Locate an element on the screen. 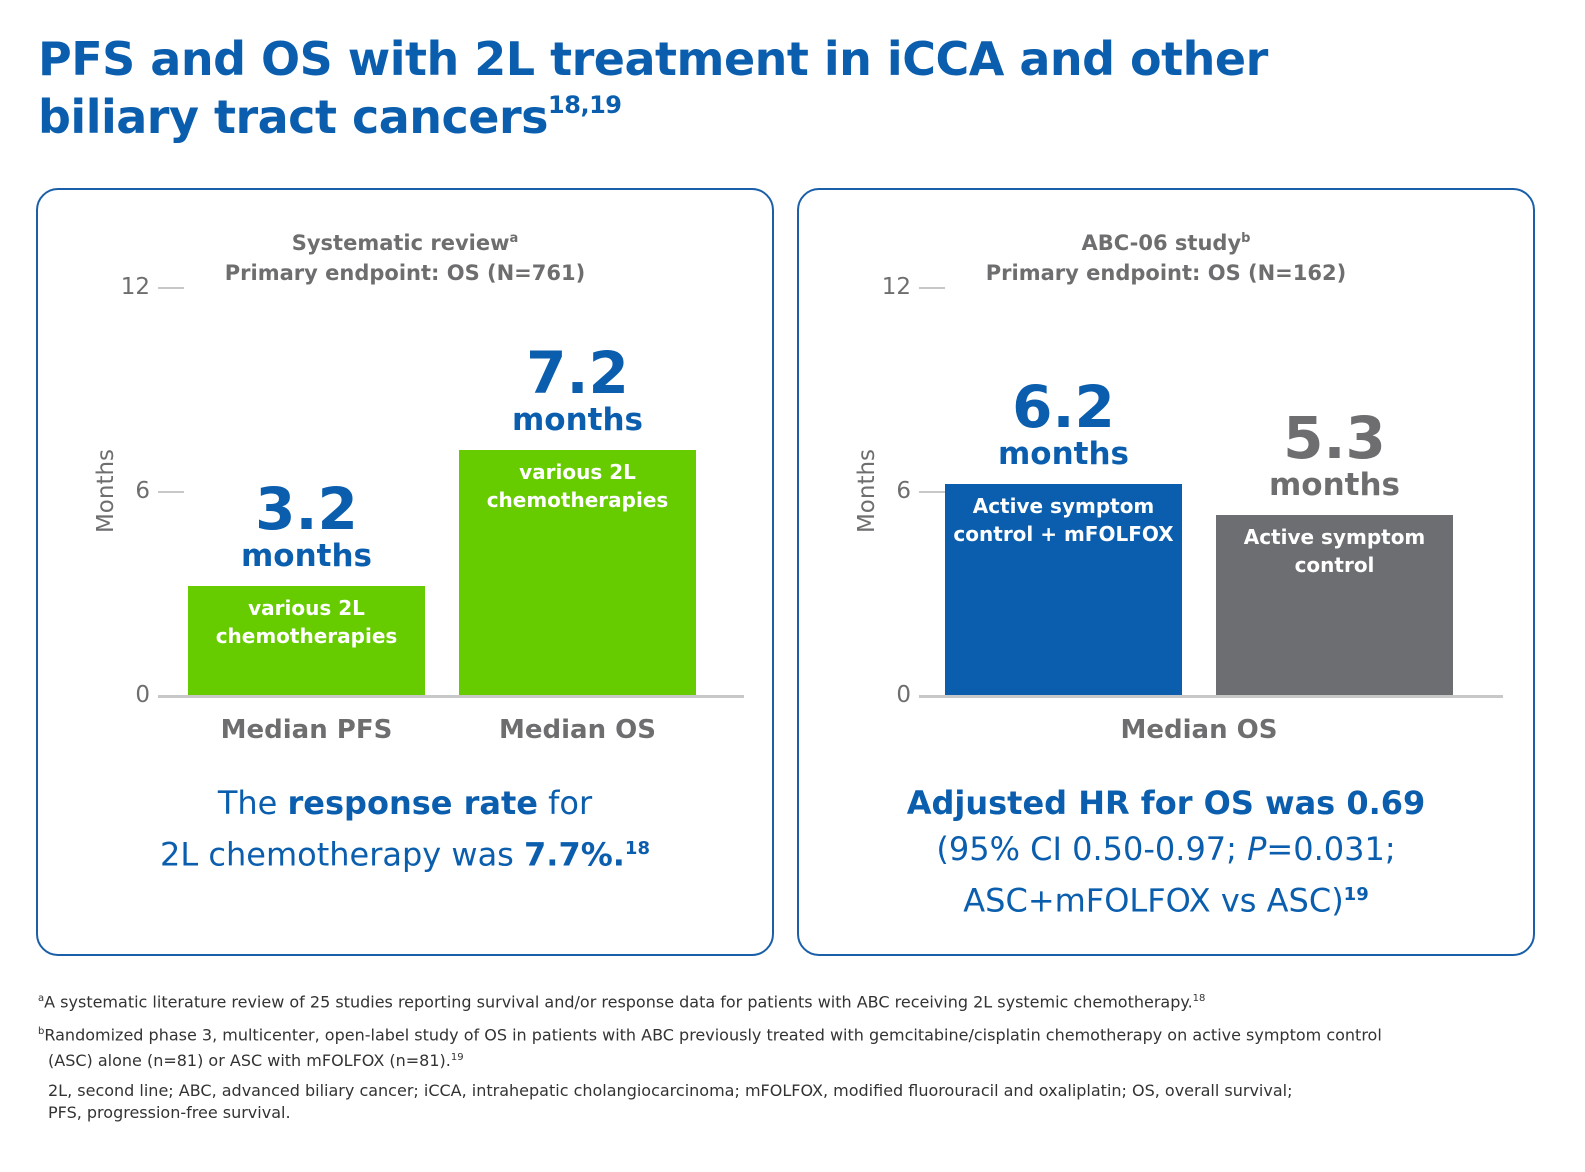 This screenshot has height=1172, width=1585. panel-heading-title: Systematic review is located at coordinates (400, 243).